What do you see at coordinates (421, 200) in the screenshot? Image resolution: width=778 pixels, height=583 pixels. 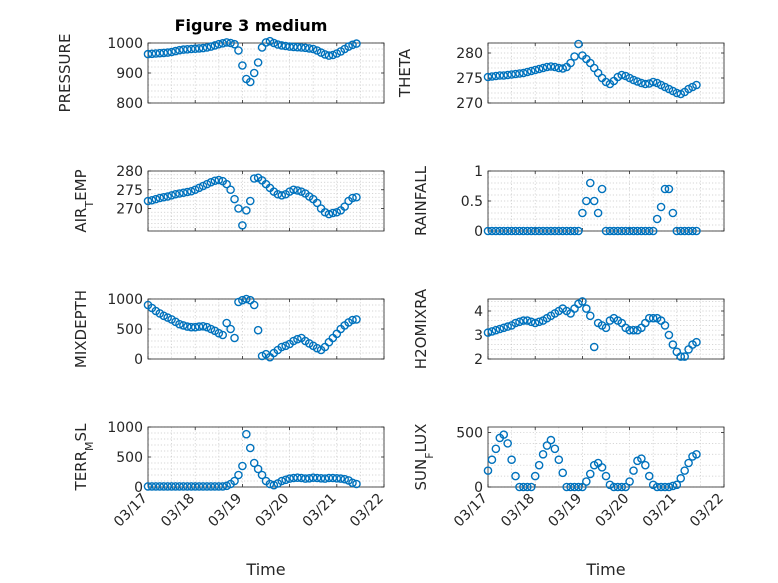 I see `y-axis-label: RAINFALL` at bounding box center [421, 200].